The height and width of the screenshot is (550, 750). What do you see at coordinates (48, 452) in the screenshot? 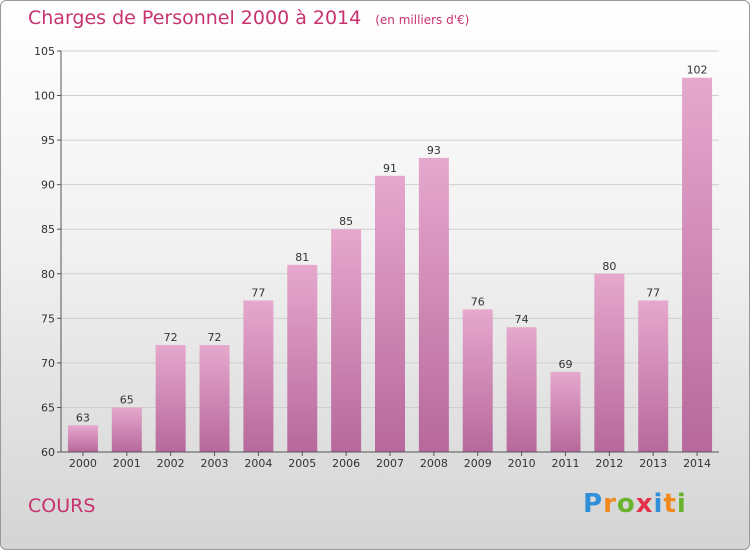
I see `y-tick-label: 60` at bounding box center [48, 452].